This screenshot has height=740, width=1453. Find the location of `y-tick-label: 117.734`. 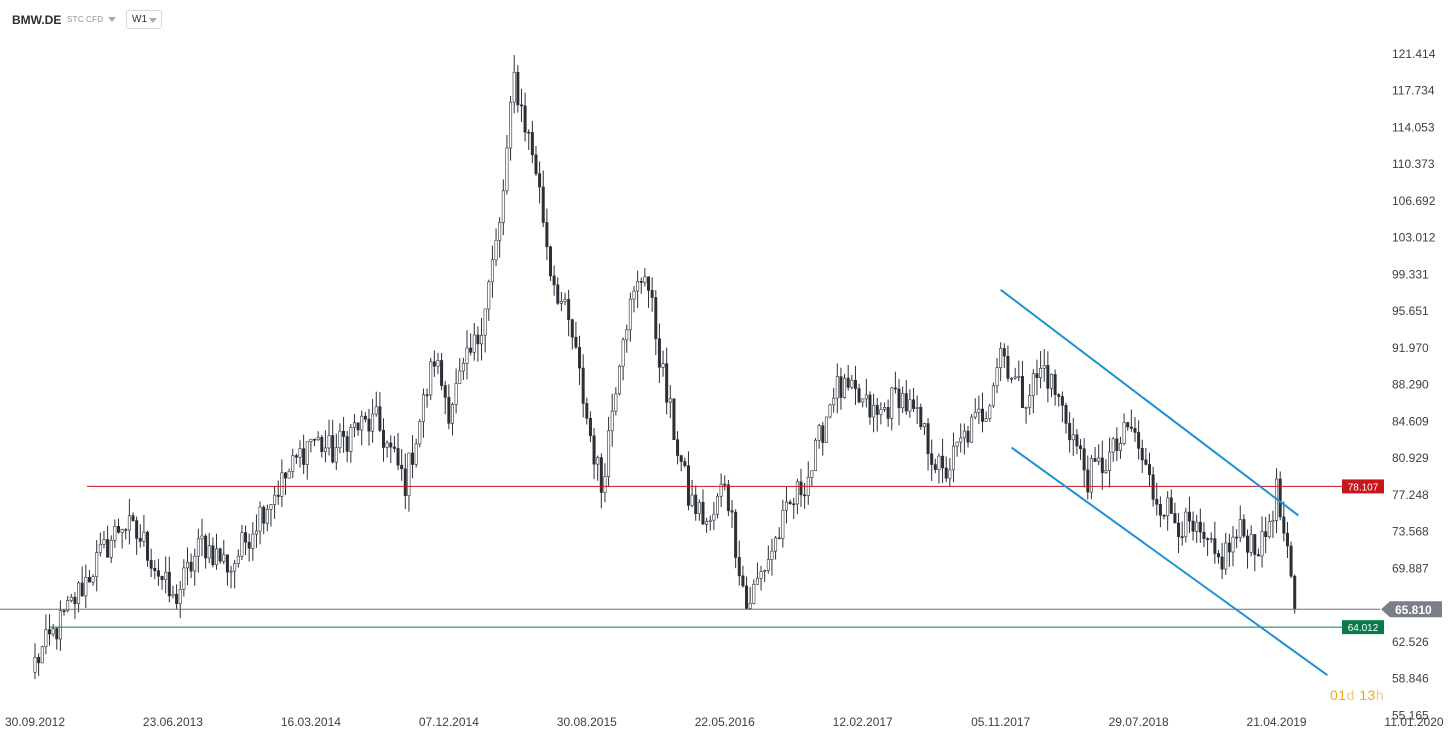

y-tick-label: 117.734 is located at coordinates (1413, 91).